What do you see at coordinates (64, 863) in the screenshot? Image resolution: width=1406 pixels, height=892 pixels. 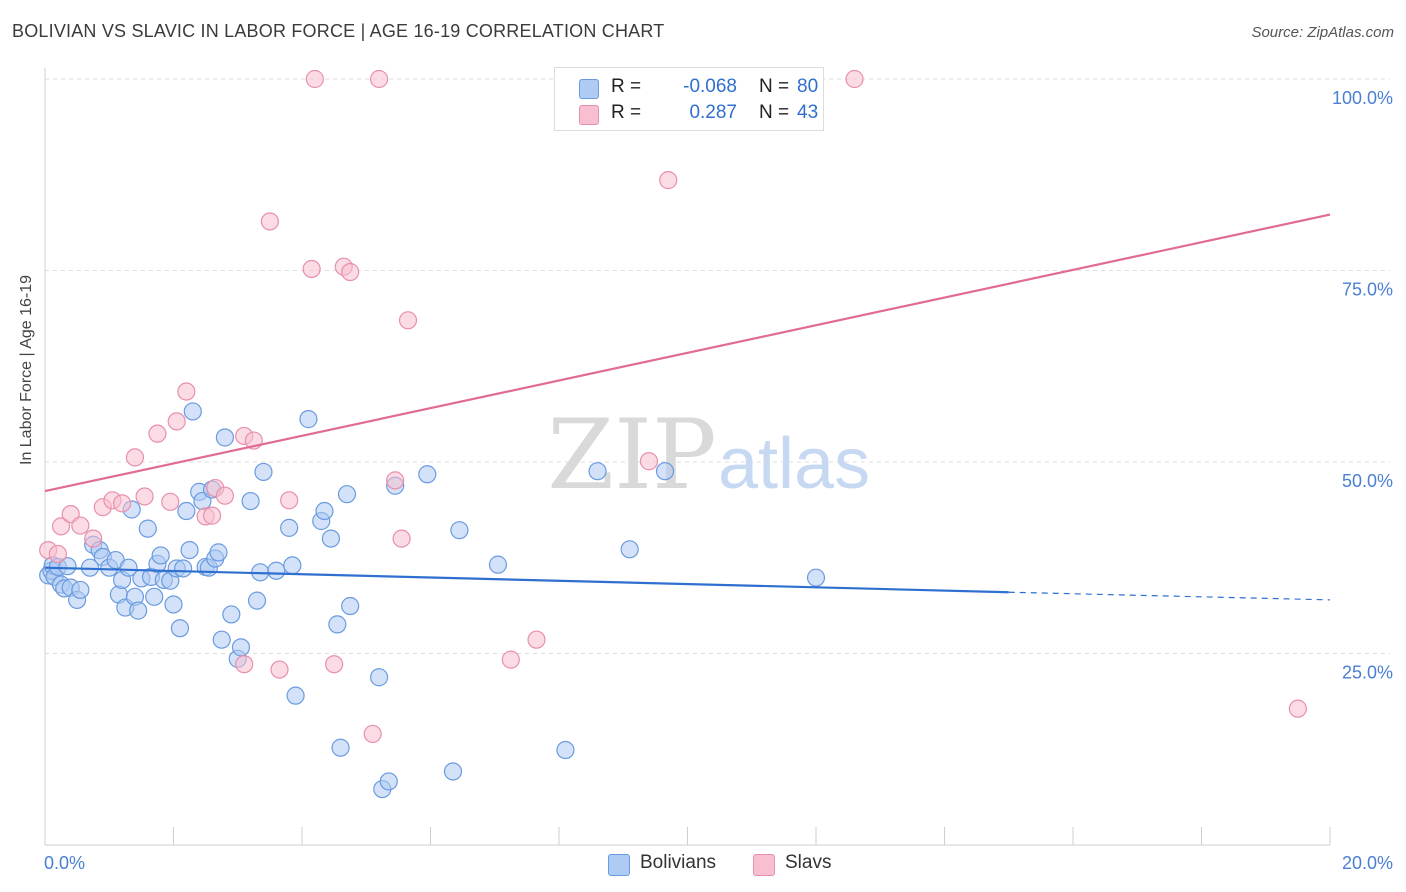 I see `x-tick-label: 0.0%` at bounding box center [64, 863].